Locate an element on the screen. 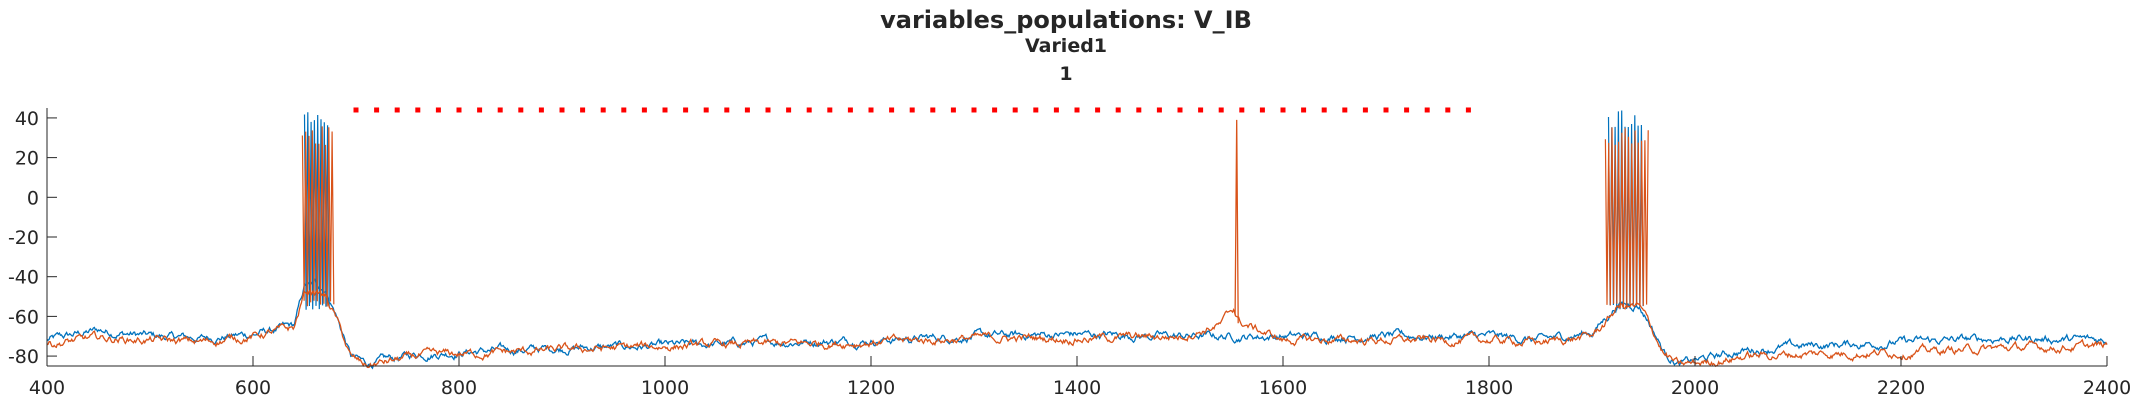  chart-subtitle-2: 1 is located at coordinates (1065, 74).